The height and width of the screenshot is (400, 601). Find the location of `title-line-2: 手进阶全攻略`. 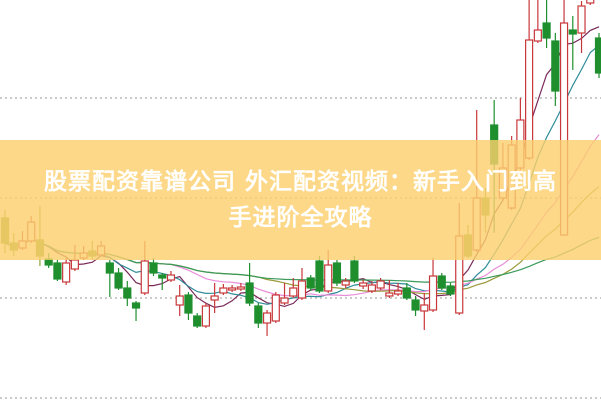

title-line-2: 手进阶全攻略 is located at coordinates (300, 218).